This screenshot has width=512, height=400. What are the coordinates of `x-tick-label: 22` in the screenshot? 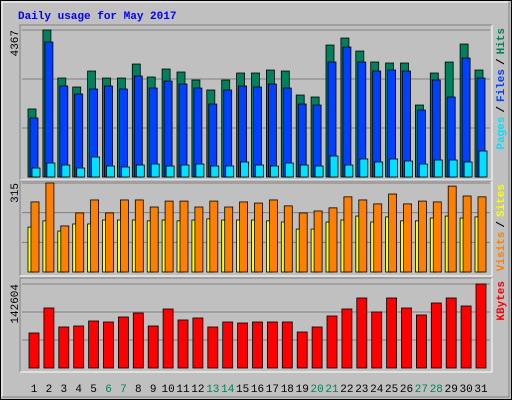 It's located at (346, 390).